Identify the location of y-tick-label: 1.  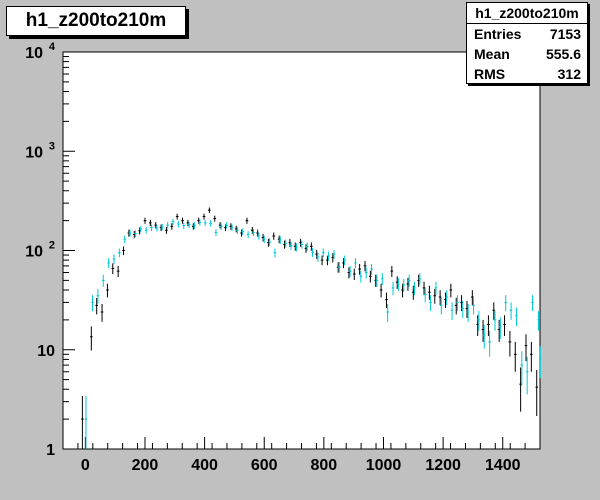
(50, 450).